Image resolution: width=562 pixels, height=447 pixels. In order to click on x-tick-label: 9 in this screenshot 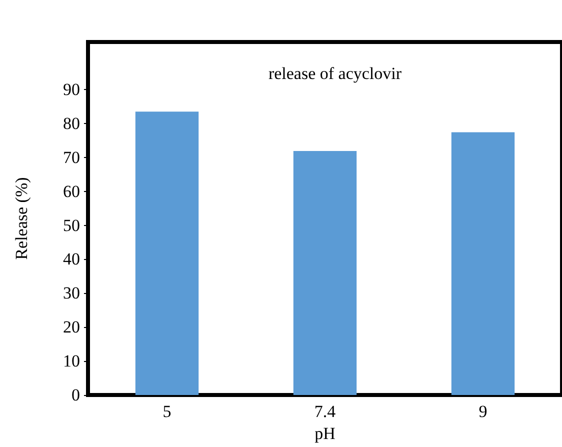, I will do `click(483, 411)`.